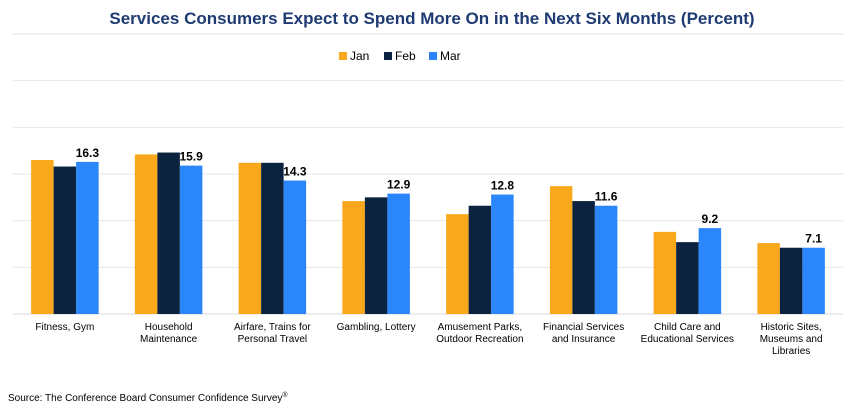  Describe the element at coordinates (479, 339) in the screenshot. I see `category-label-line: Outdoor Recreation` at that location.